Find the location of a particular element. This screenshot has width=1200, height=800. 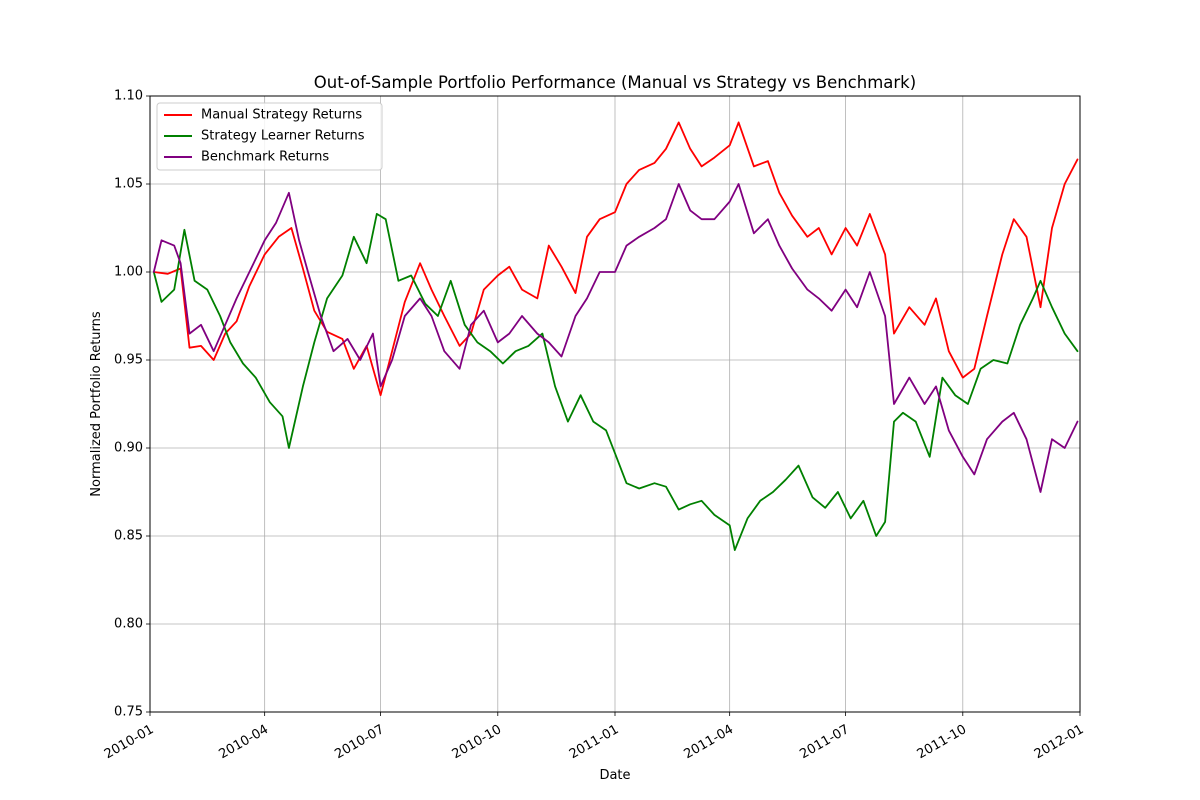

legend-frame is located at coordinates (269, 136).